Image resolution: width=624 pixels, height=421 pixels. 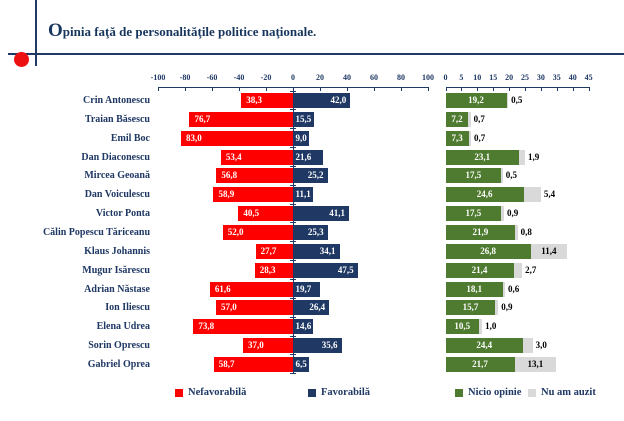 What do you see at coordinates (317, 307) in the screenshot?
I see `value-label-favorabila: 26,4` at bounding box center [317, 307].